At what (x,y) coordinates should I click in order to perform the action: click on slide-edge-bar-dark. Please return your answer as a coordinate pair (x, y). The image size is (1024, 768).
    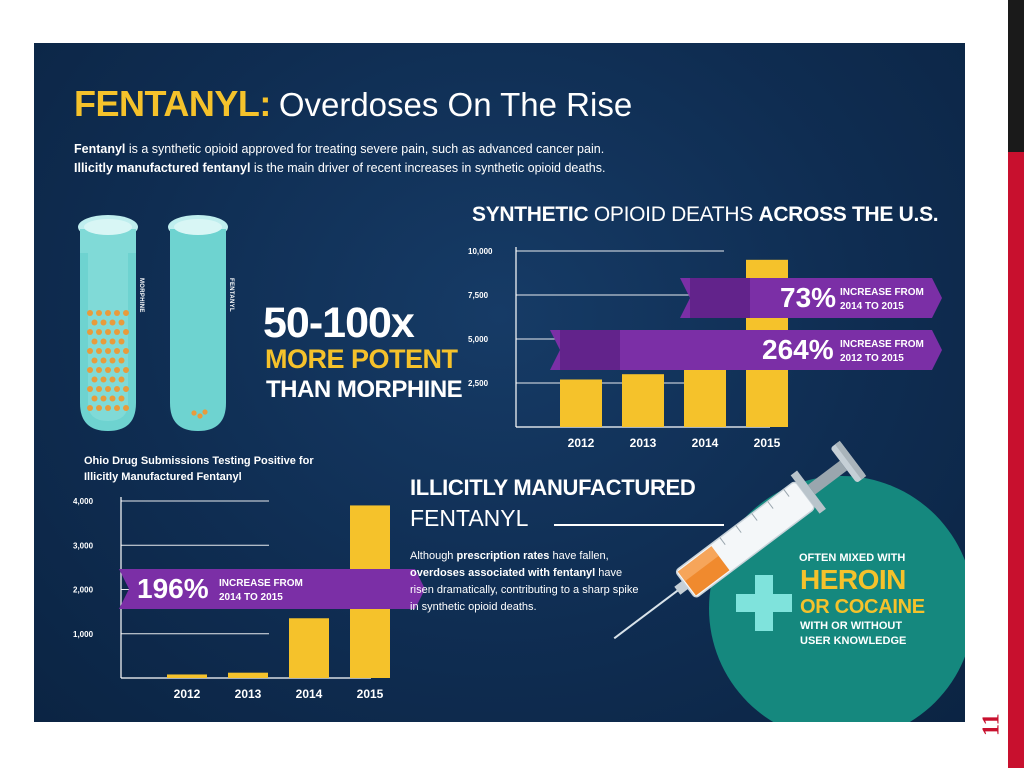
    Looking at the image, I should click on (1016, 76).